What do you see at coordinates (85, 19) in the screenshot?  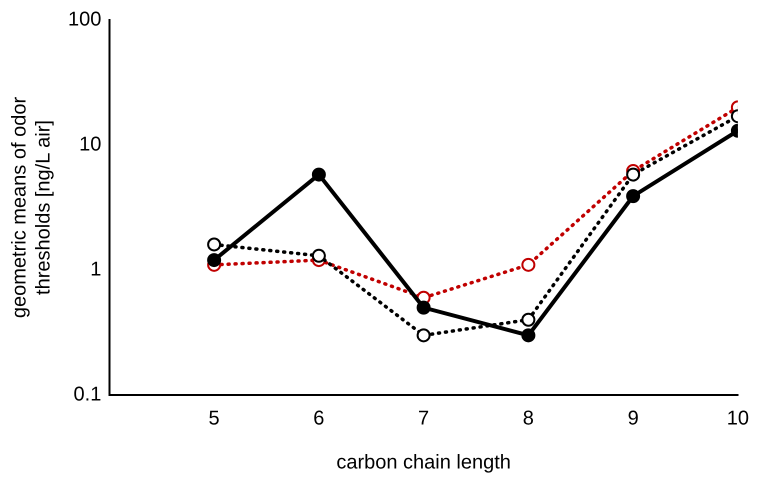 I see `y-tick-label: 100` at bounding box center [85, 19].